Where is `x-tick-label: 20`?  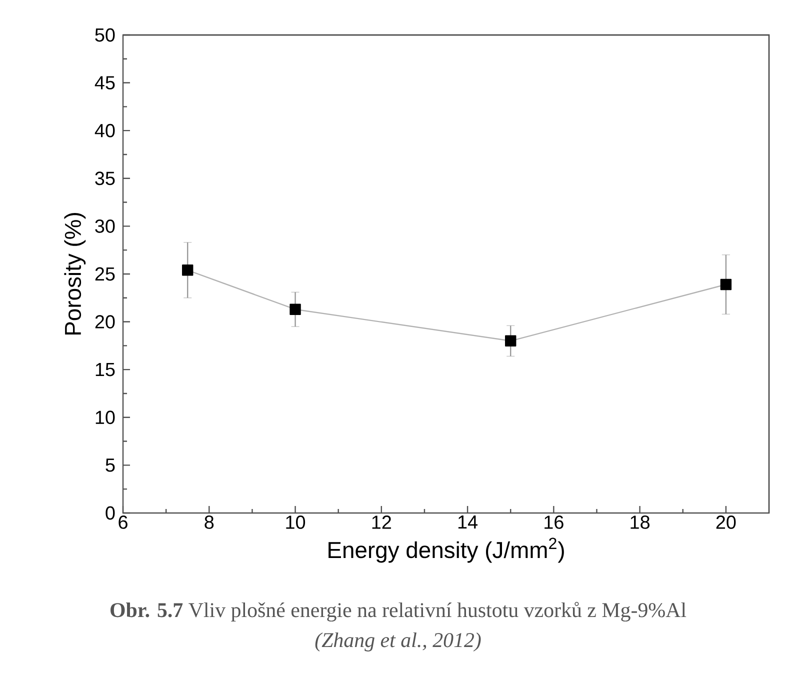 x-tick-label: 20 is located at coordinates (726, 522).